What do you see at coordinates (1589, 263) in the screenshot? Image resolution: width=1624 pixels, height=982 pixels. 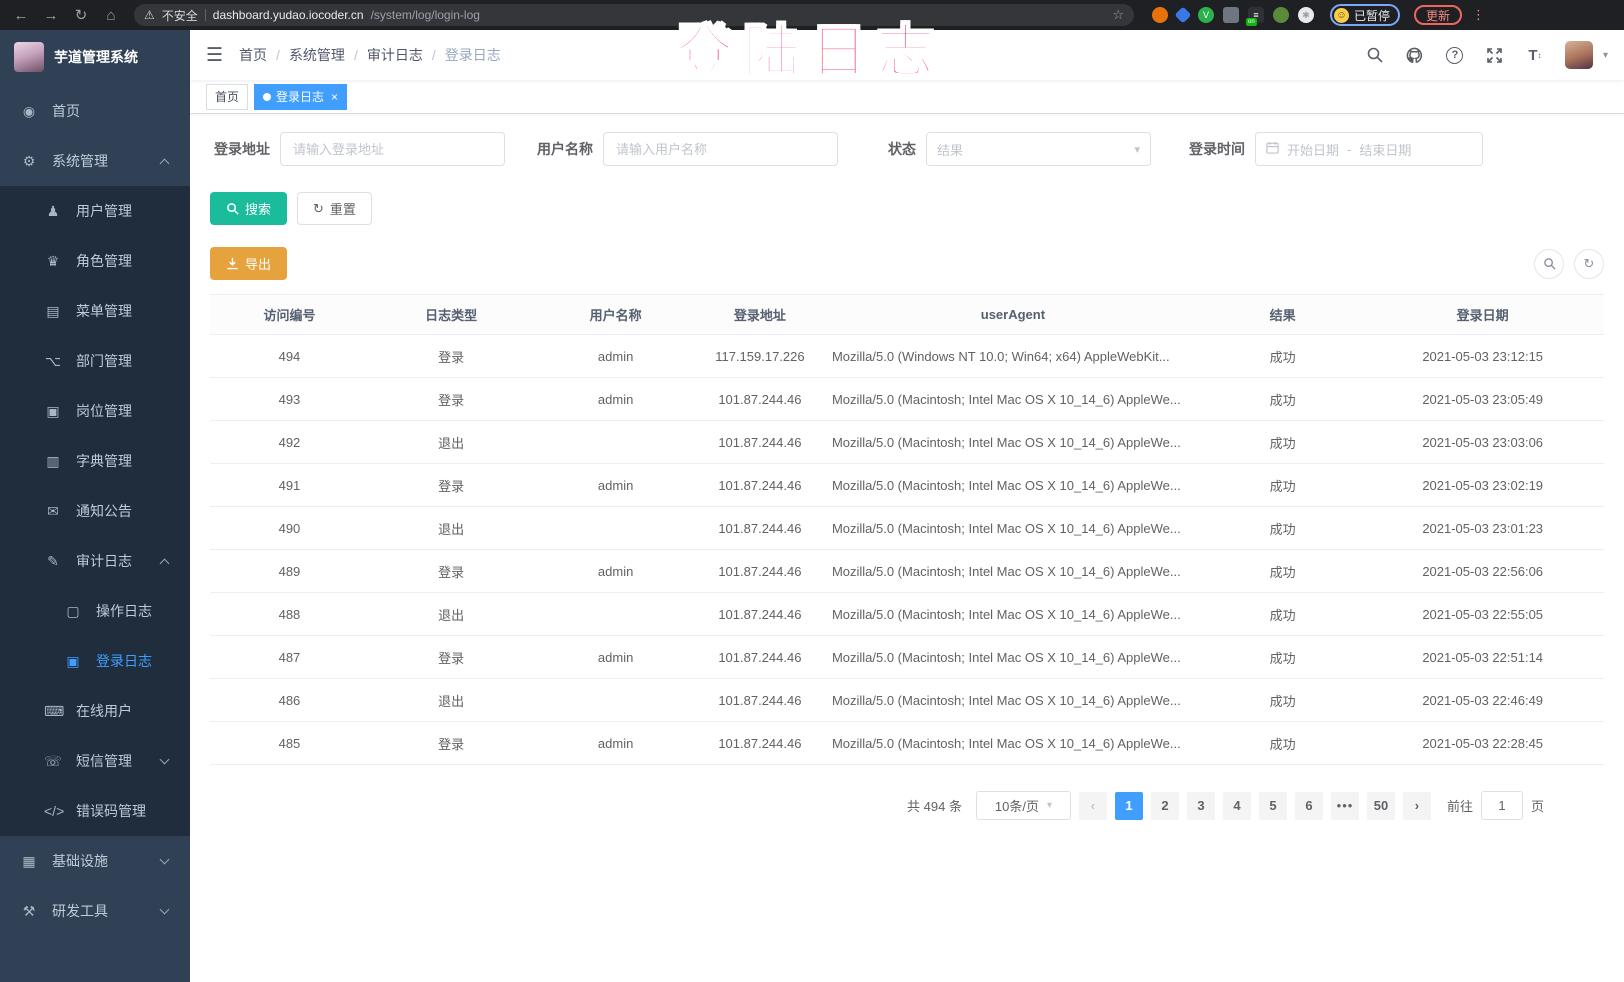 I see `refresh-table-button: ↻` at bounding box center [1589, 263].